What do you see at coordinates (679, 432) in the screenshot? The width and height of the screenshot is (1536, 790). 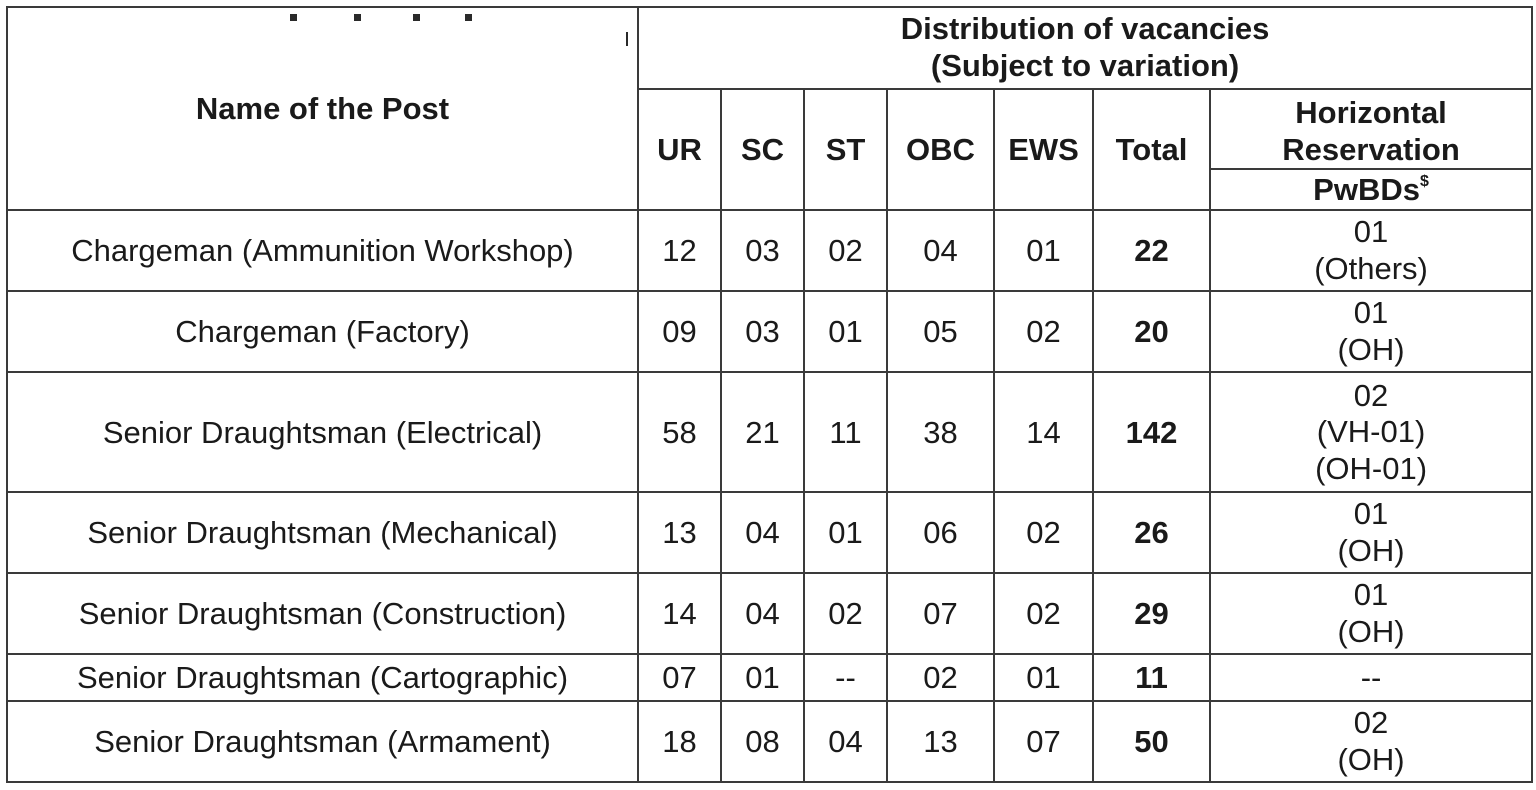 I see `ur-cell: 58` at bounding box center [679, 432].